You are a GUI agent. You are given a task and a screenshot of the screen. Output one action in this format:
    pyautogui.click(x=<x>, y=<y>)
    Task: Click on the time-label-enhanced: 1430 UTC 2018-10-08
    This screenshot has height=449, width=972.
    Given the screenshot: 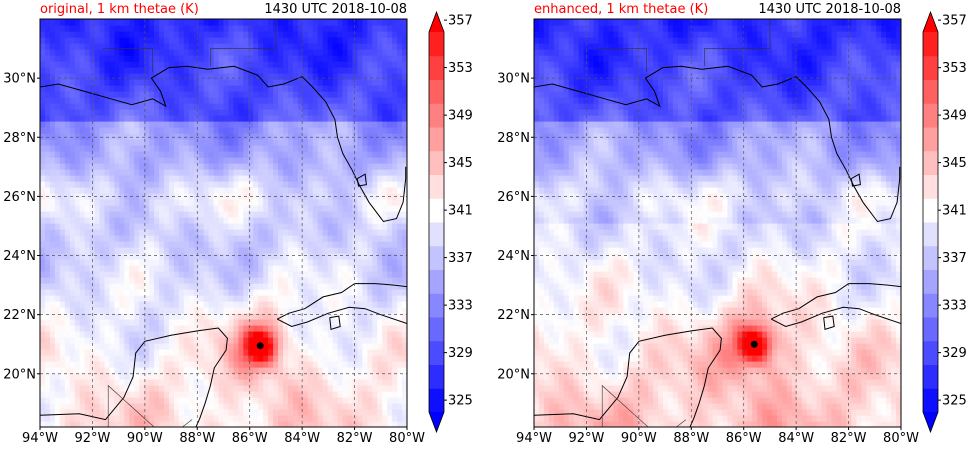 What is the action you would take?
    pyautogui.click(x=829, y=9)
    